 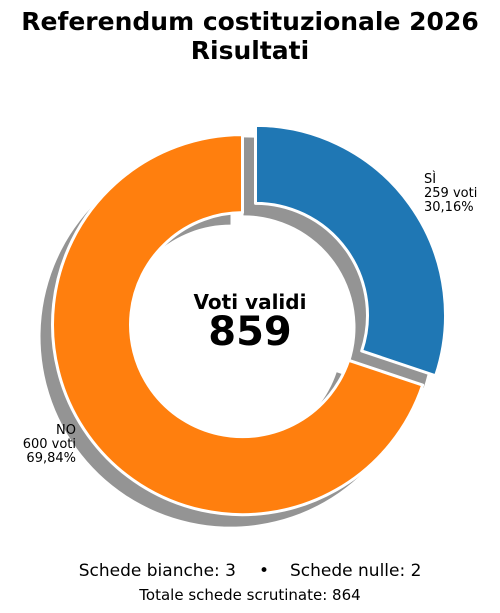 What do you see at coordinates (249, 21) in the screenshot?
I see `chart-title-line-1: Referendum costituzionale 2026` at bounding box center [249, 21].